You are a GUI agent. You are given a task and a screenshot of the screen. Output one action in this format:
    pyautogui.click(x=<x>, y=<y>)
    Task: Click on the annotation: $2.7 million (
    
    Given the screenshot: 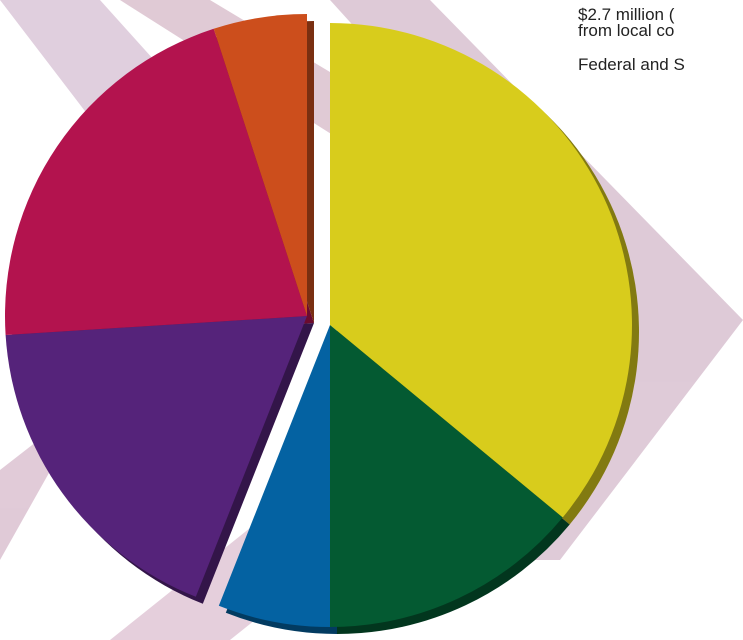 What is the action you would take?
    pyautogui.click(x=626, y=14)
    